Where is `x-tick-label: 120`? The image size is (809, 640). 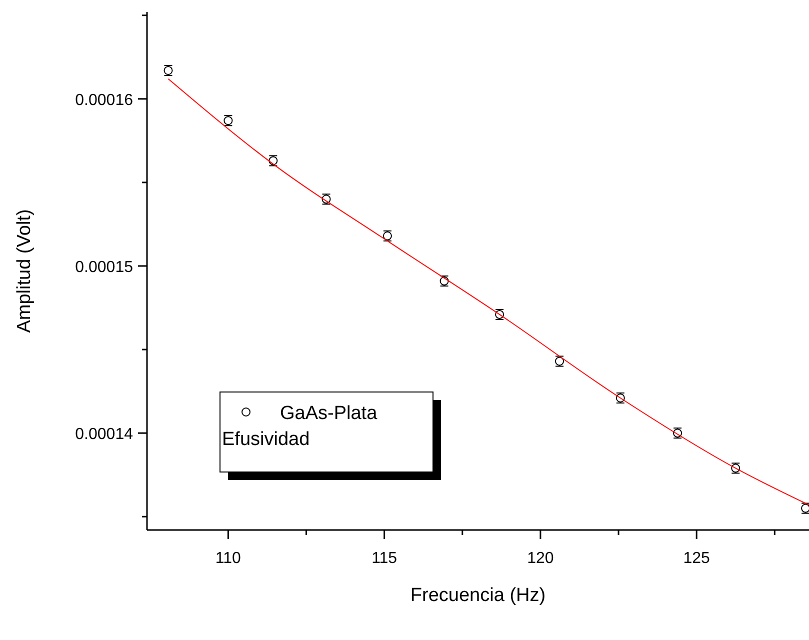
x-tick-label: 120 is located at coordinates (540, 558).